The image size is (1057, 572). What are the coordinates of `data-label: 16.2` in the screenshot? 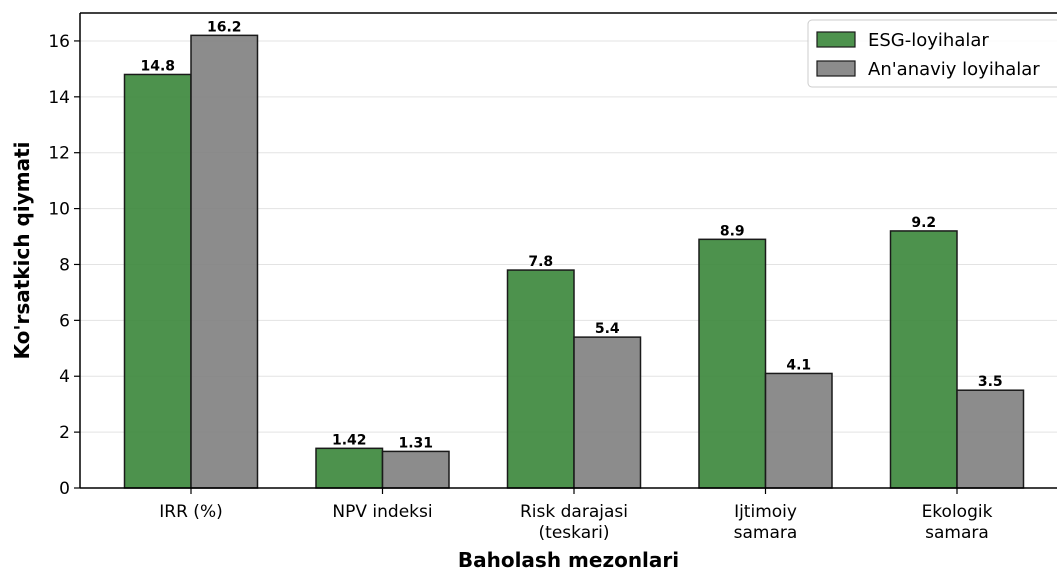 It's located at (224, 27).